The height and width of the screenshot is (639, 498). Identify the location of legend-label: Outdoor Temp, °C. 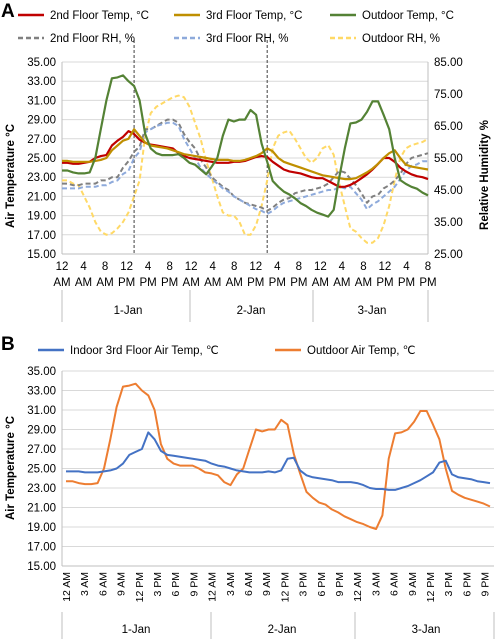
(408, 16).